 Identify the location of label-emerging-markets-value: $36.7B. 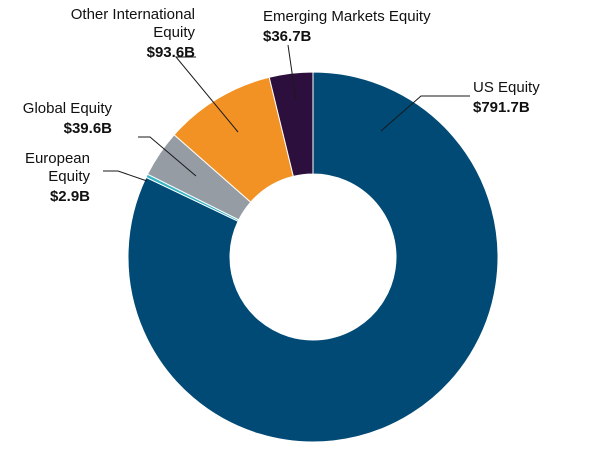
(287, 36).